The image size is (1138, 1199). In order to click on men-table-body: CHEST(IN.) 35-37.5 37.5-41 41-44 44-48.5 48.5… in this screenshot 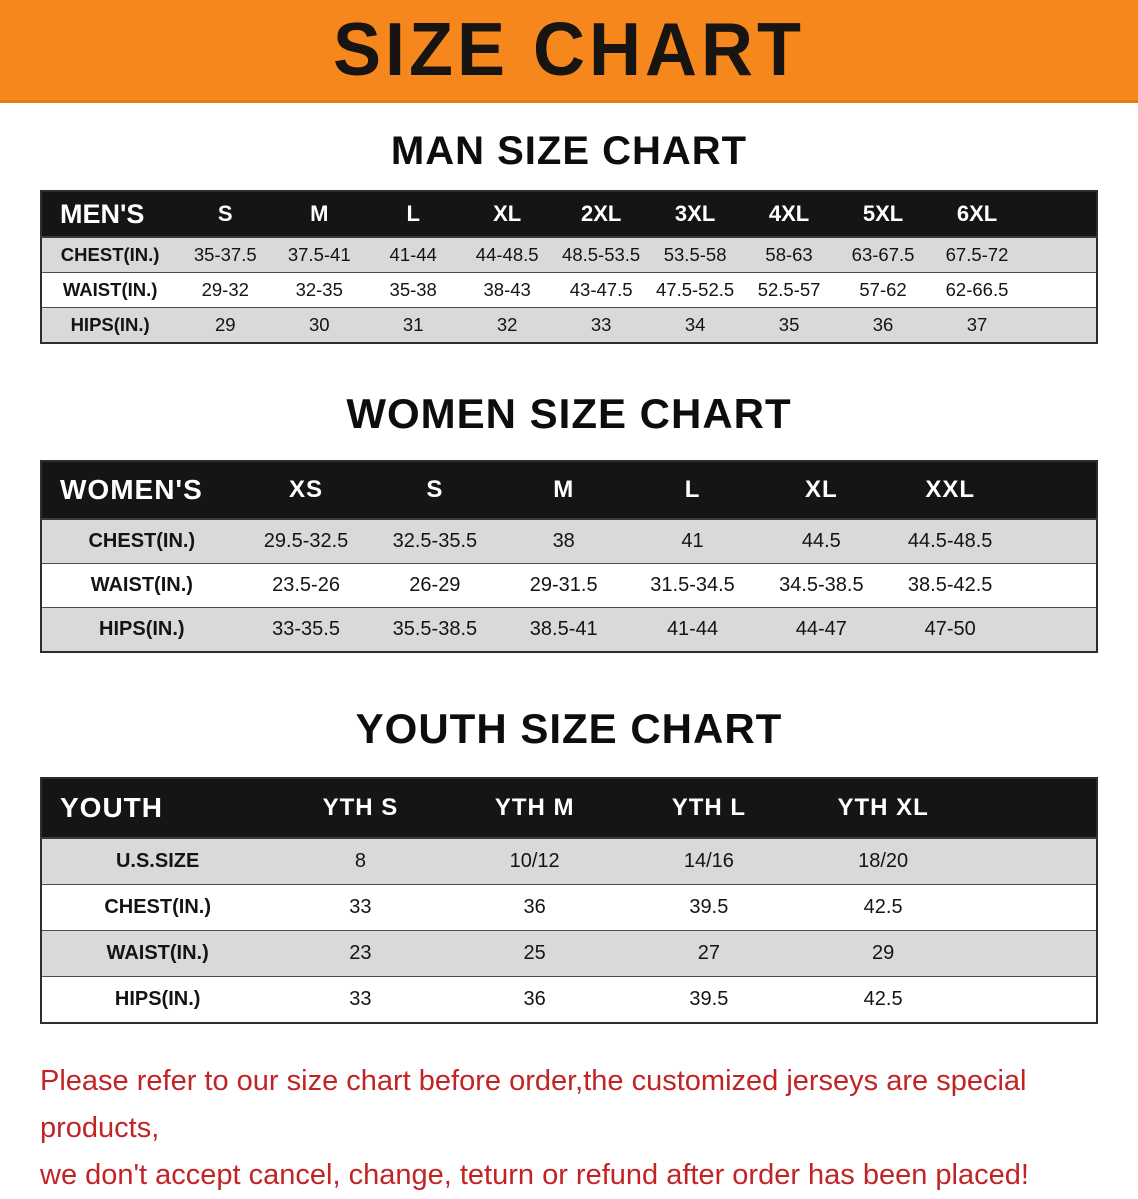, I will do `click(569, 290)`.